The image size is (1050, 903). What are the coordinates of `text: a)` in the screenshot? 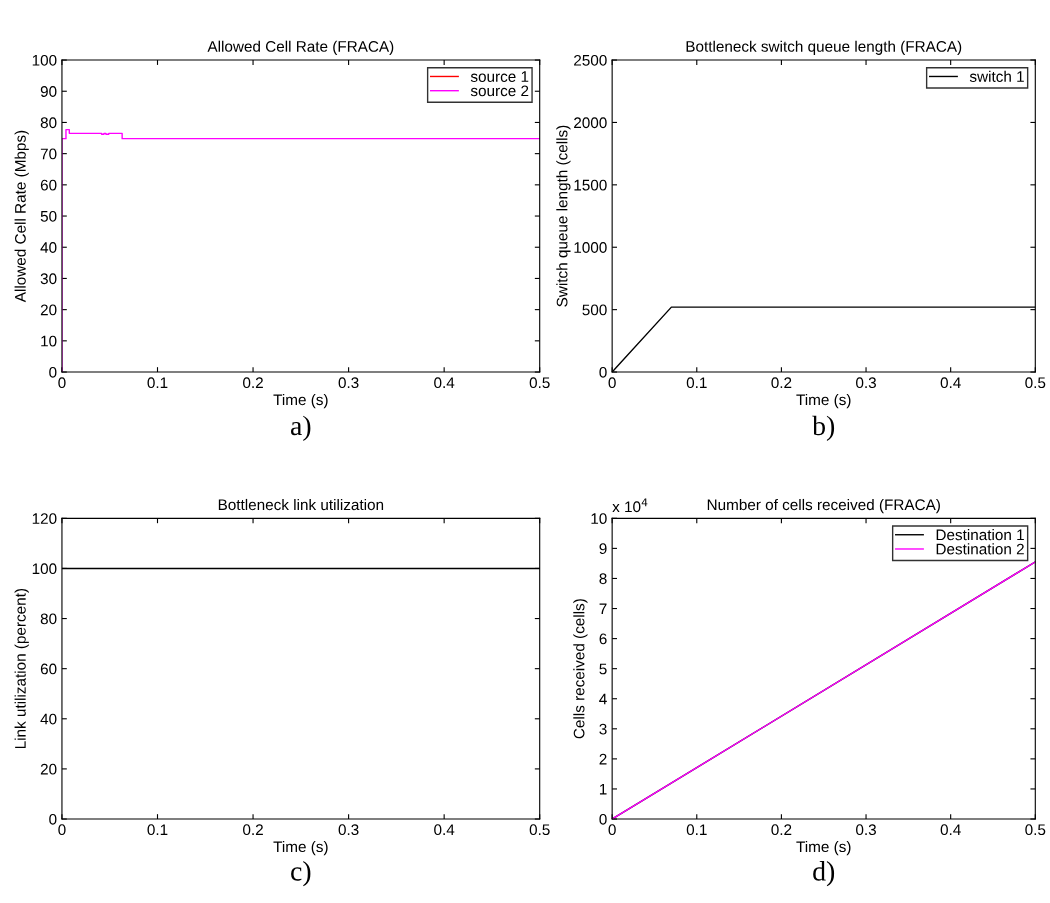 It's located at (301, 428).